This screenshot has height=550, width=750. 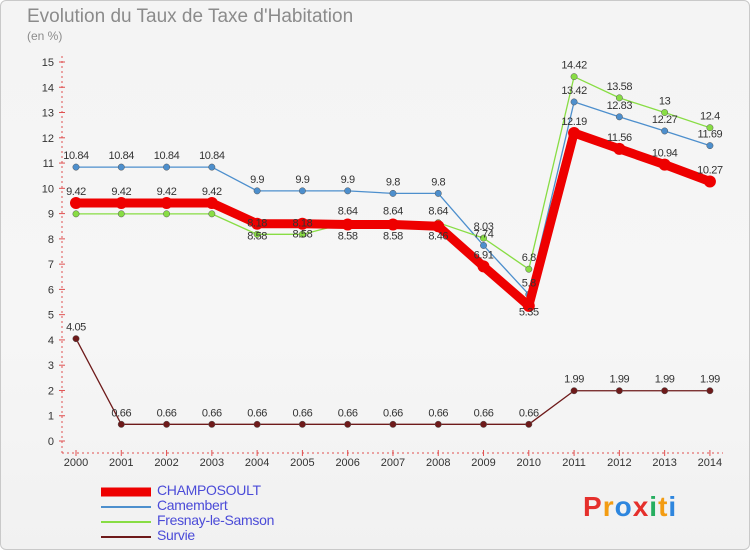 I want to click on y-tick-label: 8, so click(x=51, y=240).